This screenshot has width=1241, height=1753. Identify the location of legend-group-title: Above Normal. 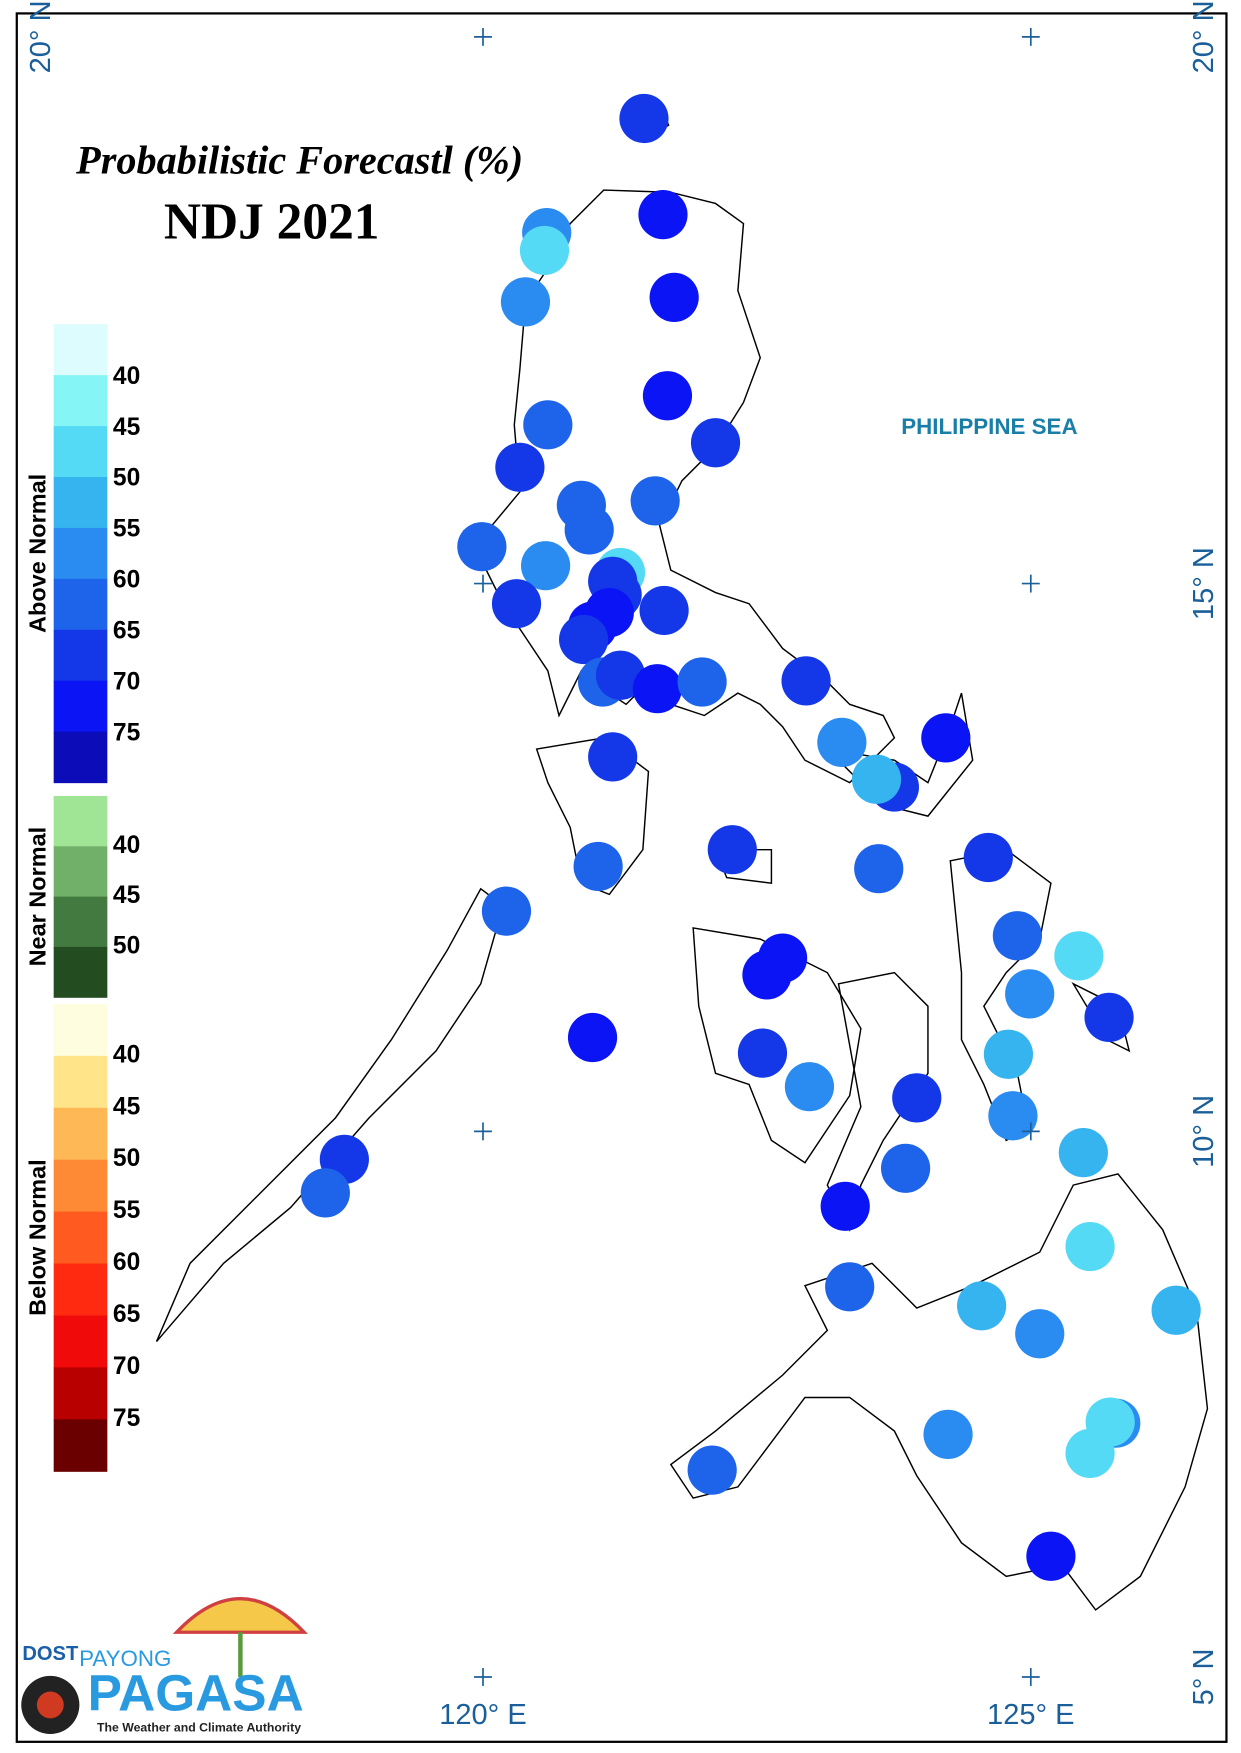
(37, 553).